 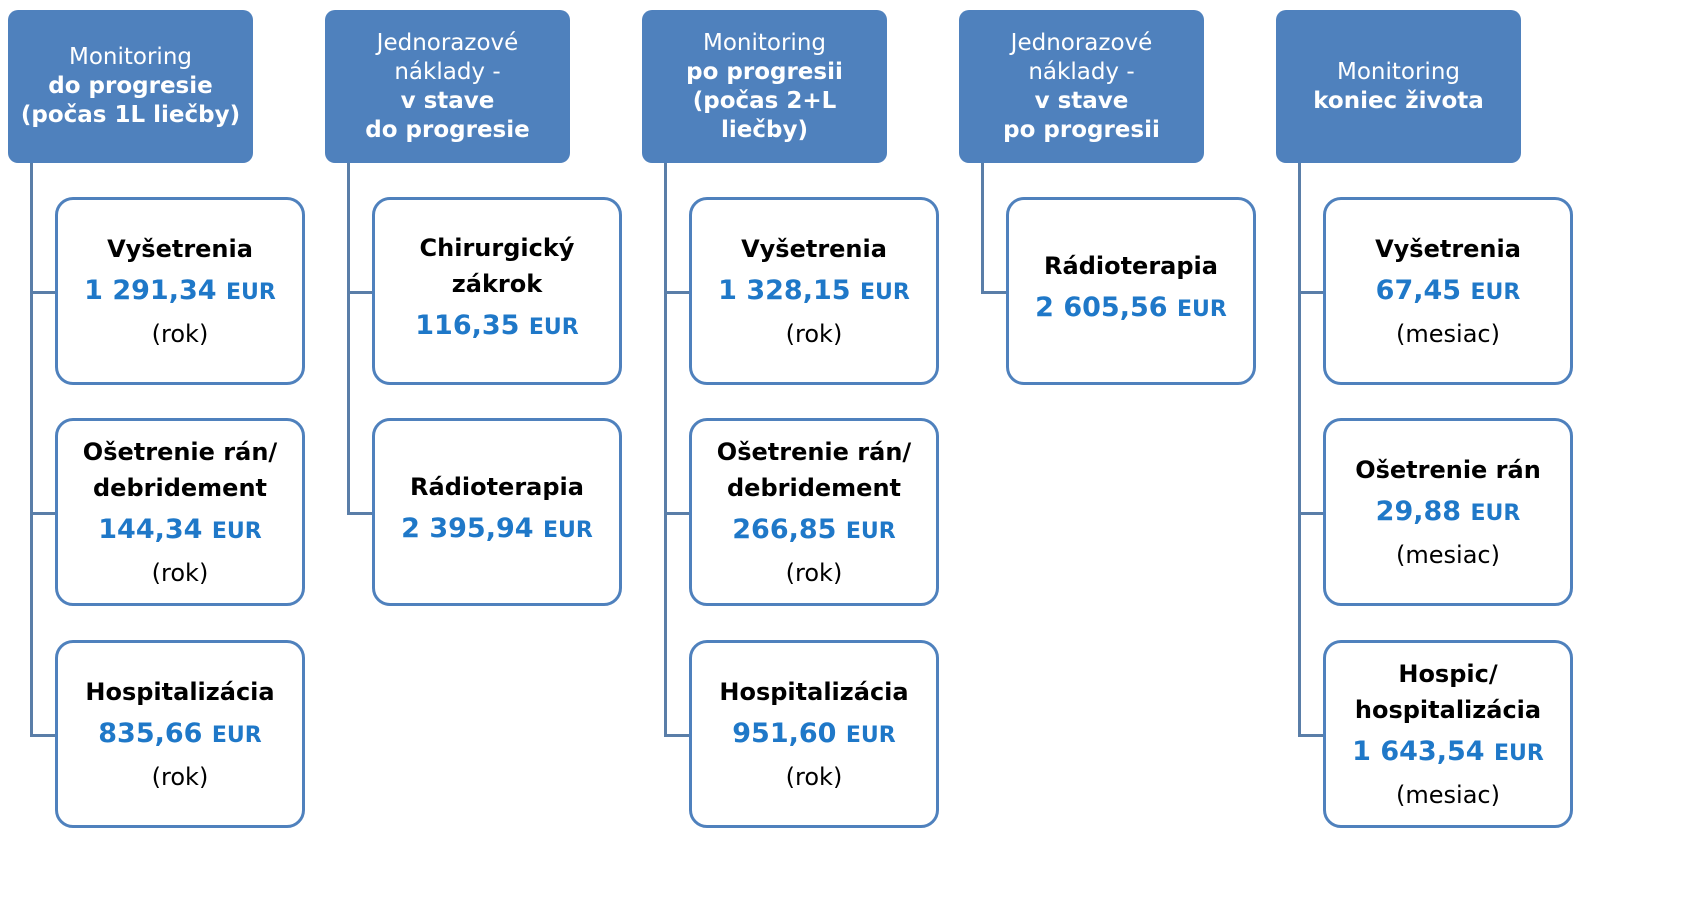 I want to click on amount-line: 951,60 EUR, so click(x=813, y=735).